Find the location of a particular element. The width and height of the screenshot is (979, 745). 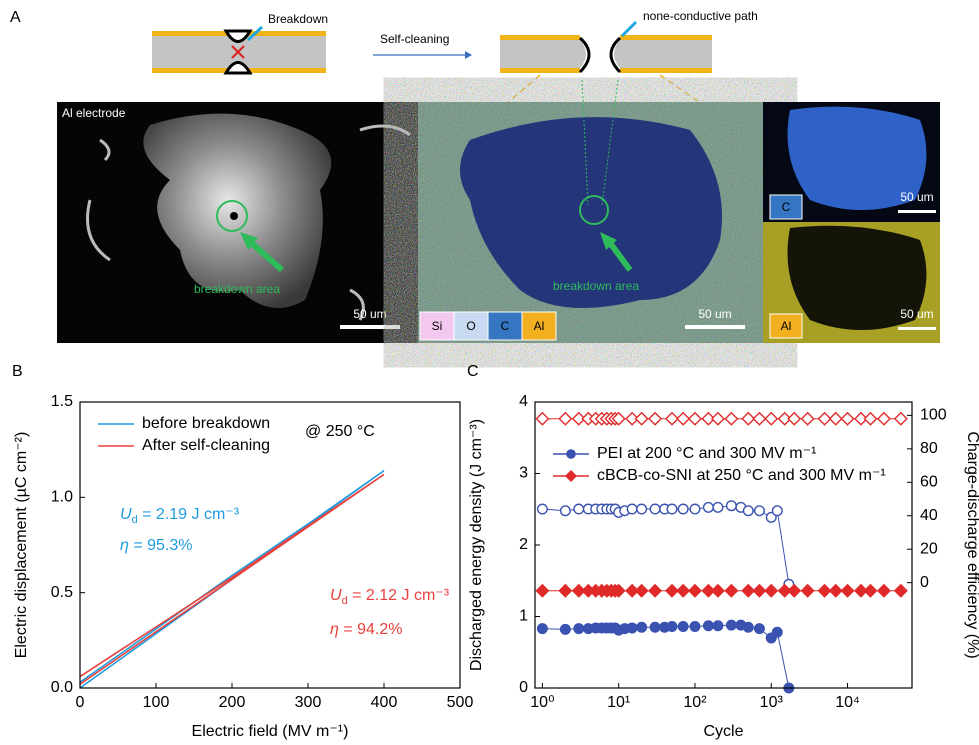

annotation: Ud = 2.19 J cm⁻³ is located at coordinates (180, 516).